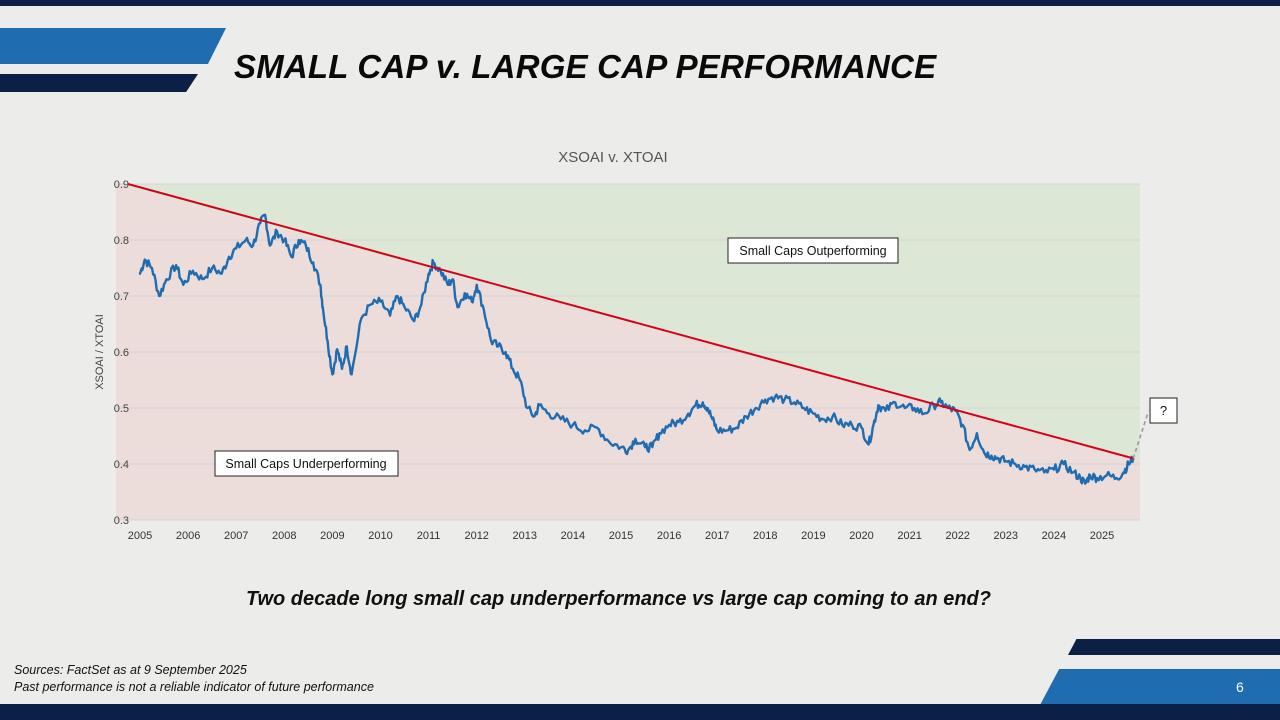 The width and height of the screenshot is (1280, 720). What do you see at coordinates (1160, 687) in the screenshot?
I see `footer-accent-stripe-blue` at bounding box center [1160, 687].